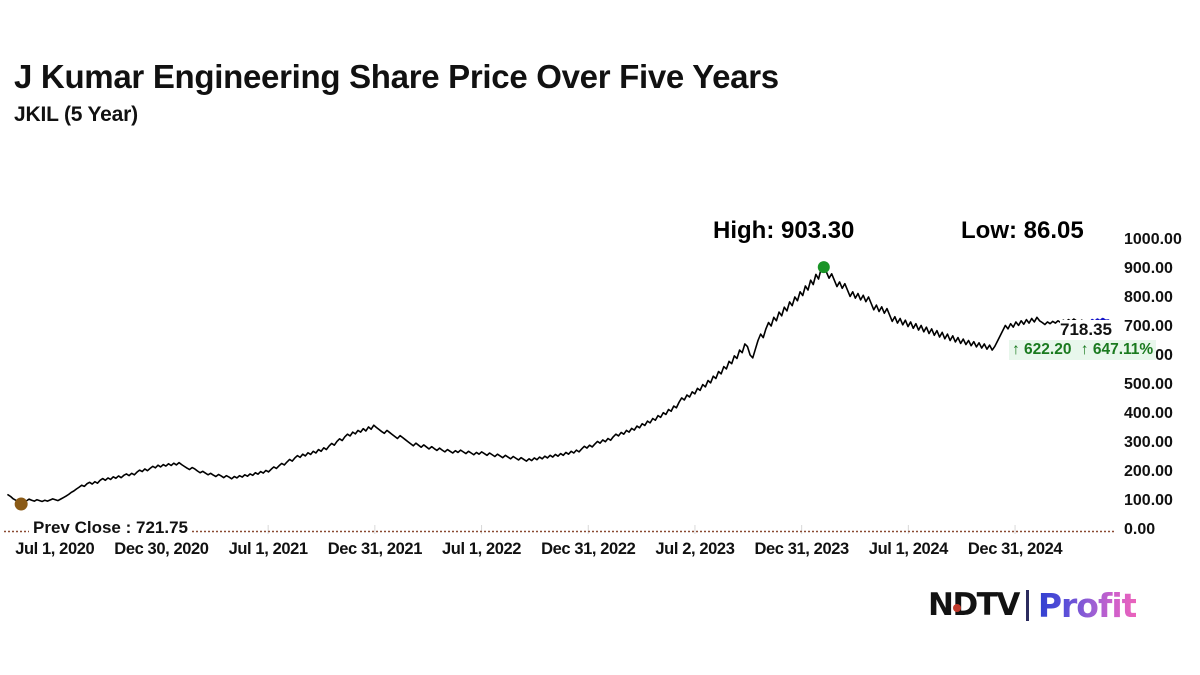 The height and width of the screenshot is (675, 1200). I want to click on logo-ndtv-text: NDTV, so click(974, 605).